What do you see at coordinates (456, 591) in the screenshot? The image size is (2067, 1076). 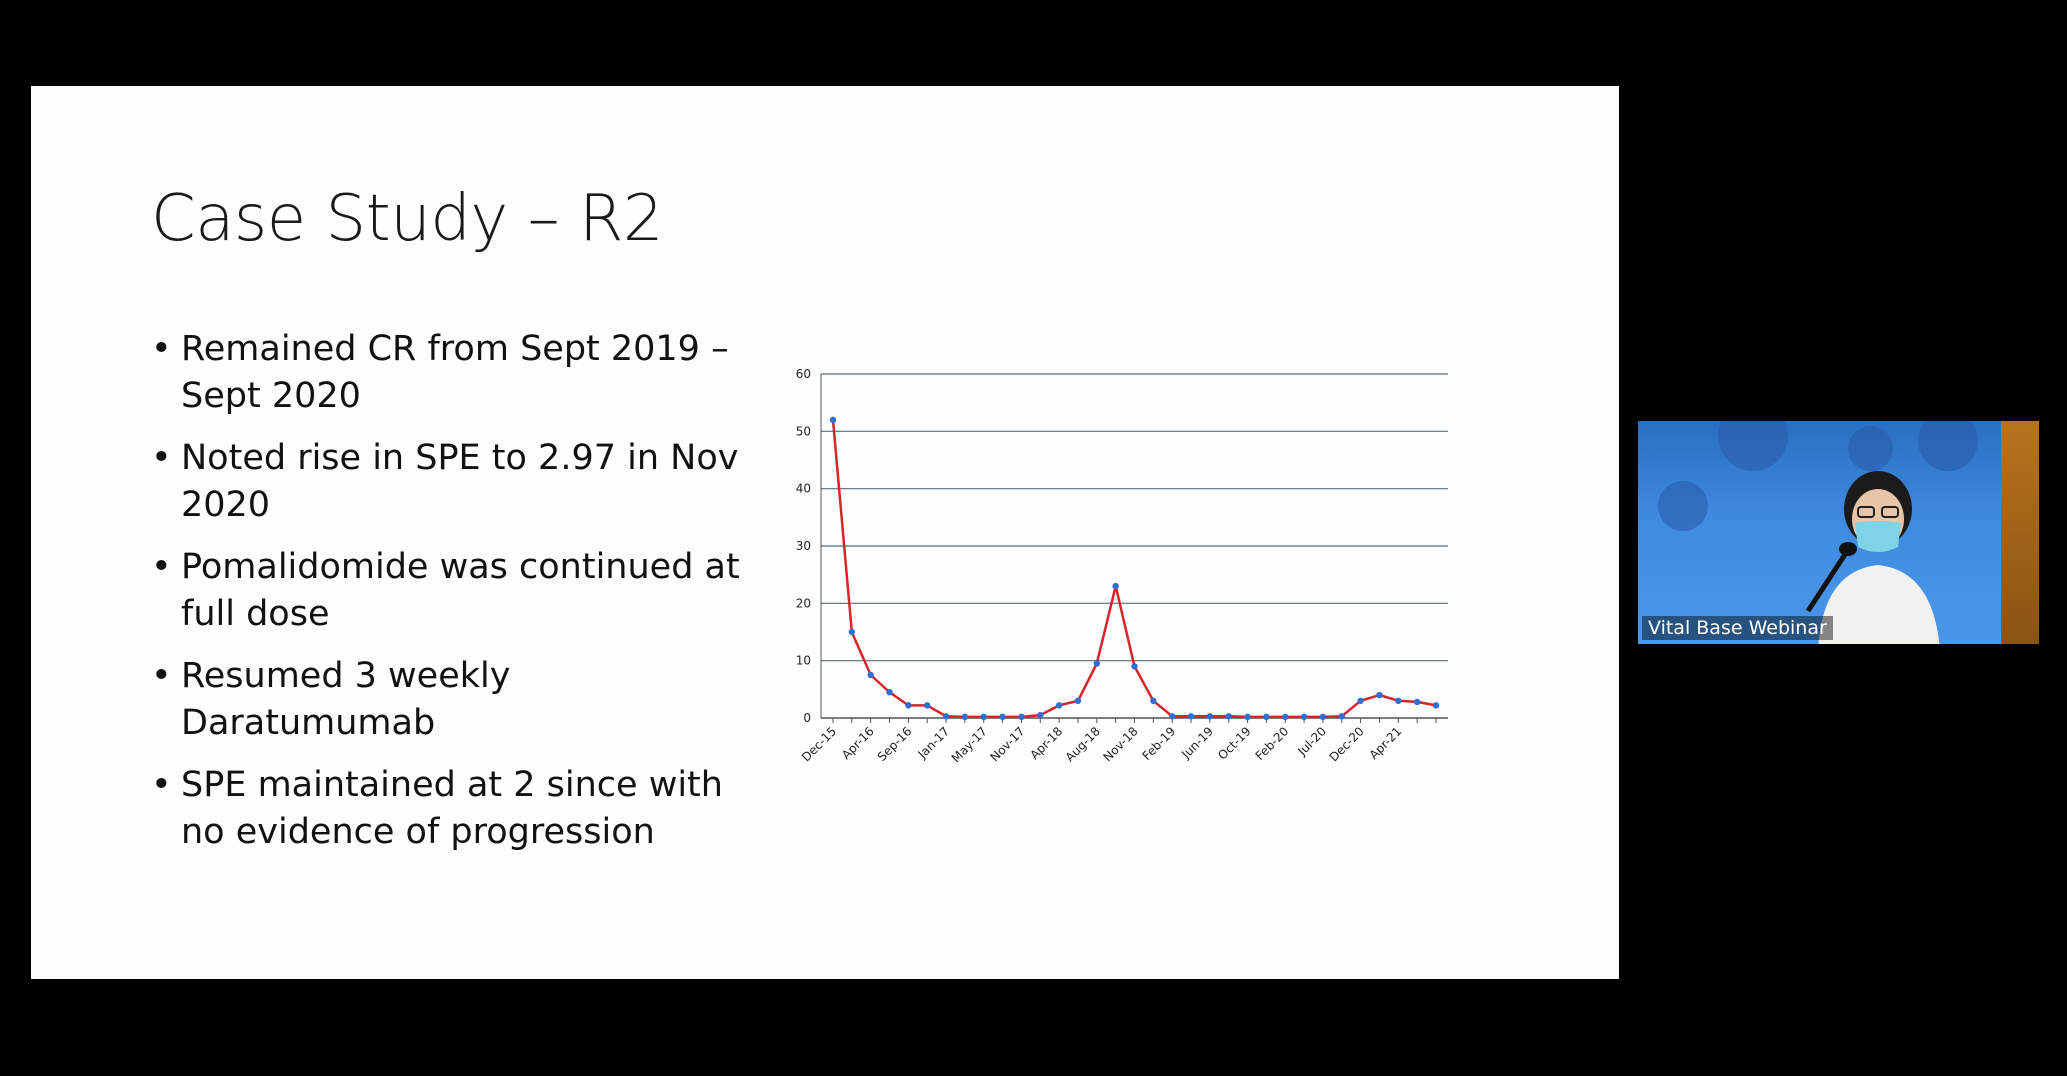 I see `bullet-item: Pomalidomide was continued at full dose` at bounding box center [456, 591].